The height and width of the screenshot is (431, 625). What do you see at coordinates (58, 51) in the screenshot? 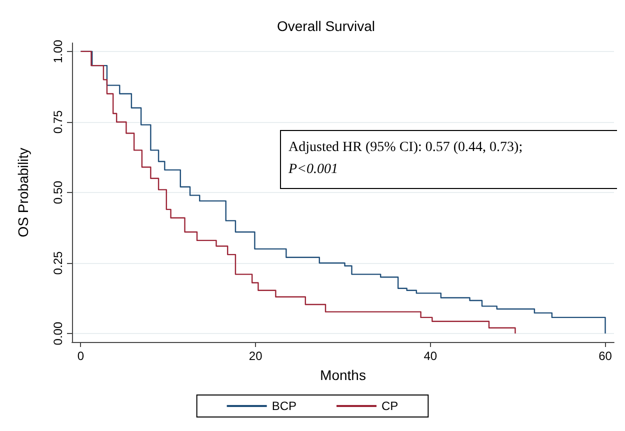
I see `y-tick-label: 1.00` at bounding box center [58, 51].